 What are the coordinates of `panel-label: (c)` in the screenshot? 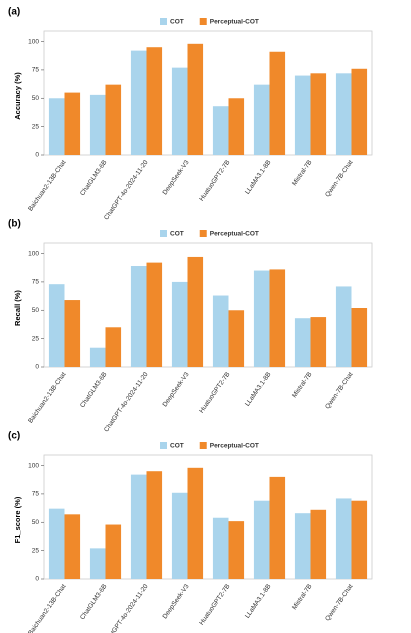 It's located at (14, 436).